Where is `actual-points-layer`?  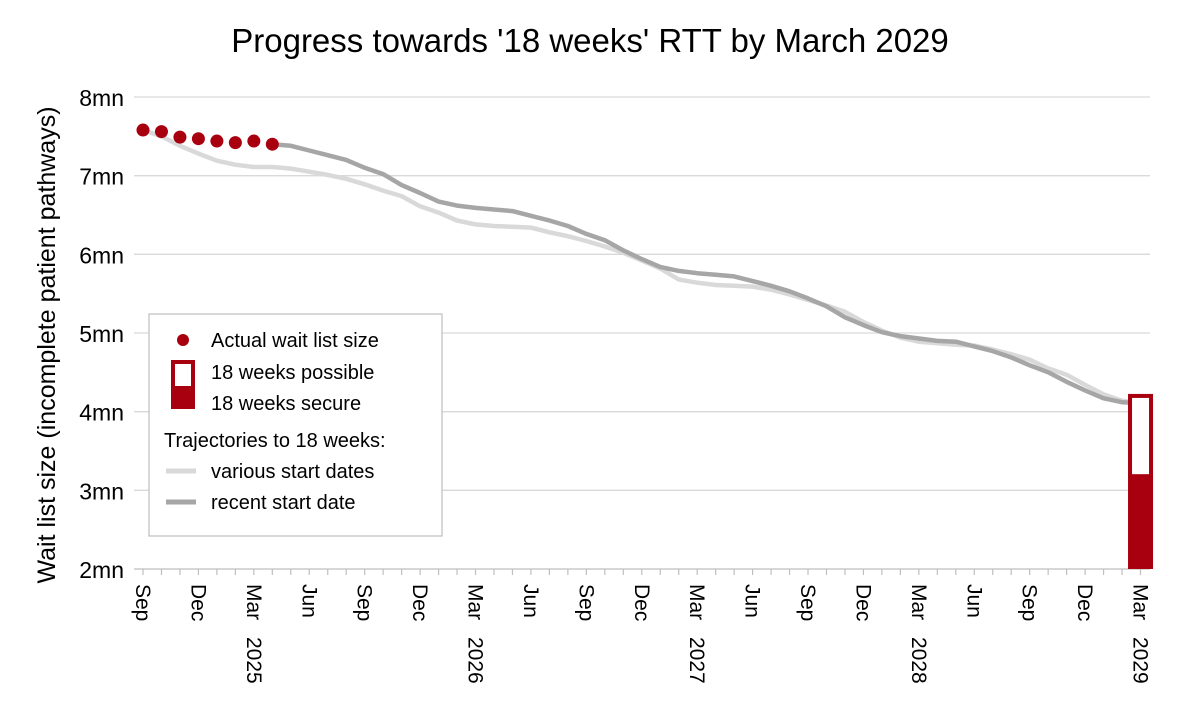
actual-points-layer is located at coordinates (207, 137).